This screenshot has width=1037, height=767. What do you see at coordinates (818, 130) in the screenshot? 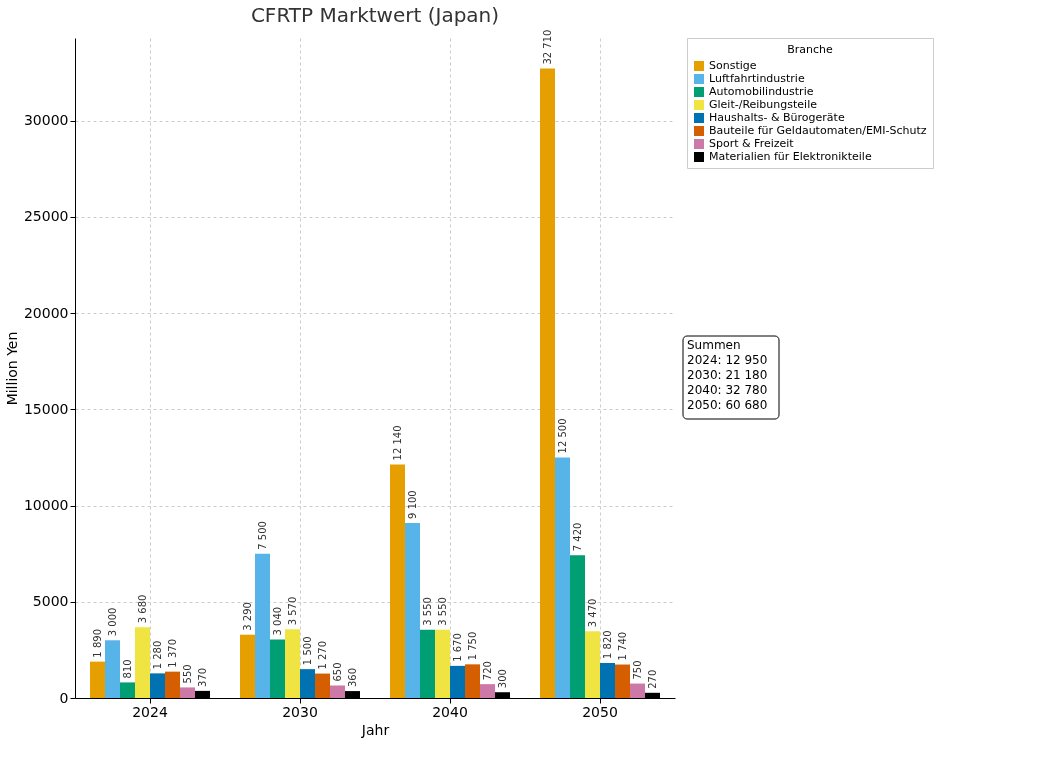
I see `legend-label: Bauteile für Geldautomaten/EMI-Schutz` at bounding box center [818, 130].